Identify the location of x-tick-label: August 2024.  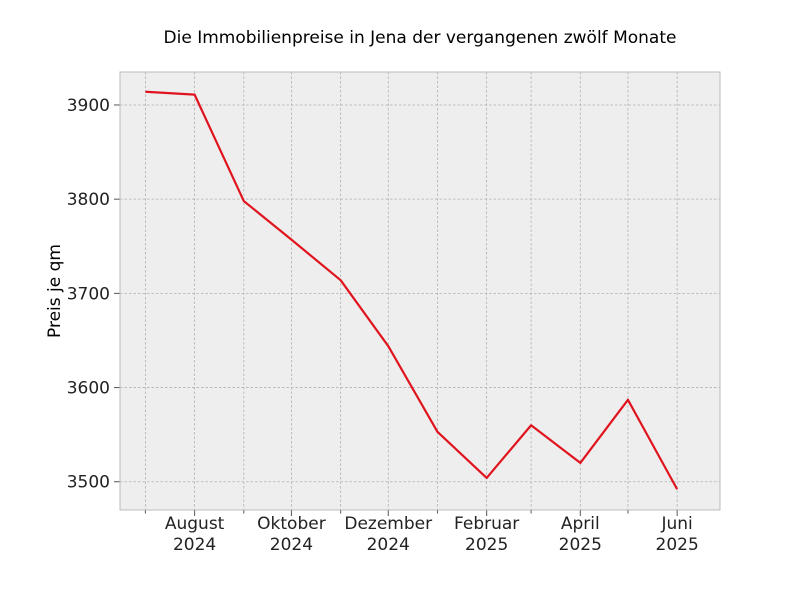
(195, 534).